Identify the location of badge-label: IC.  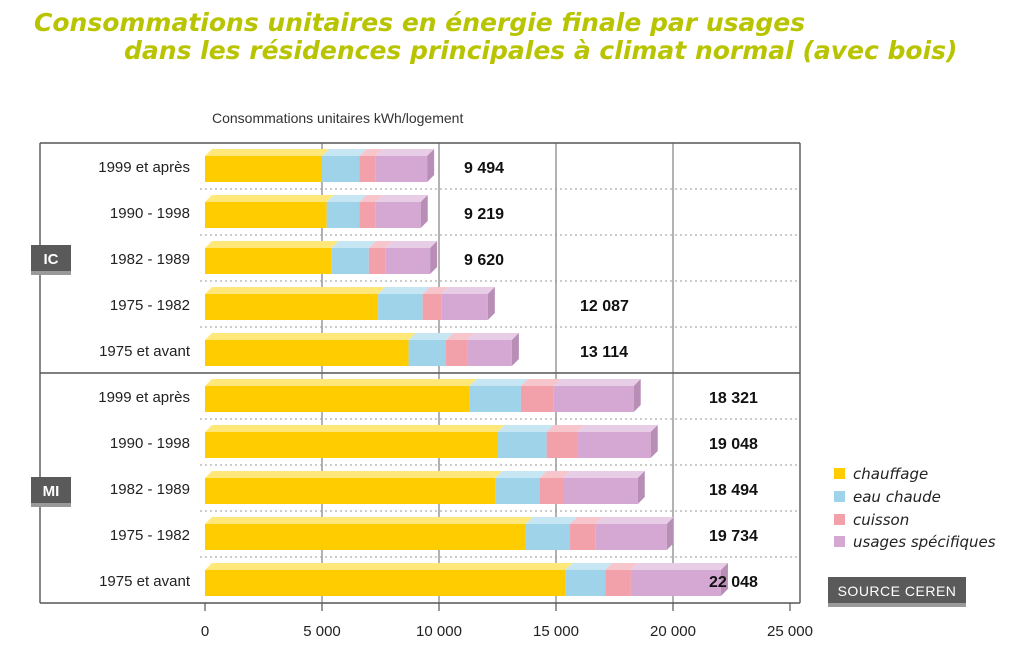
(51, 259).